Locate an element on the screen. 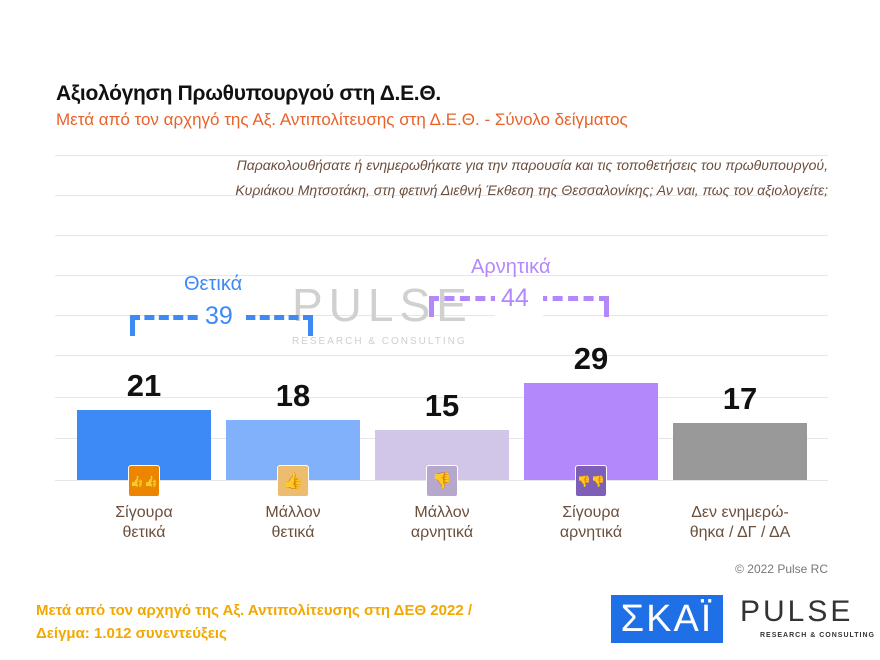 The image size is (880, 660). two-thumbs-down-icon: 👎👎 is located at coordinates (591, 481).